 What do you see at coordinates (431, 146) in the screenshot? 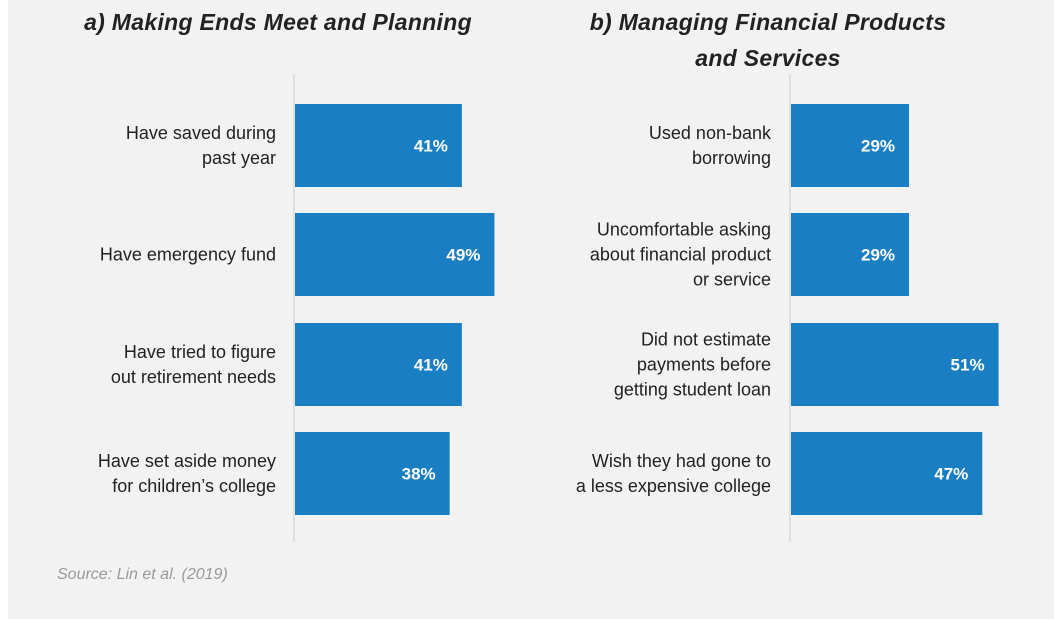
I see `chart-a-value-label-1: 41%` at bounding box center [431, 146].